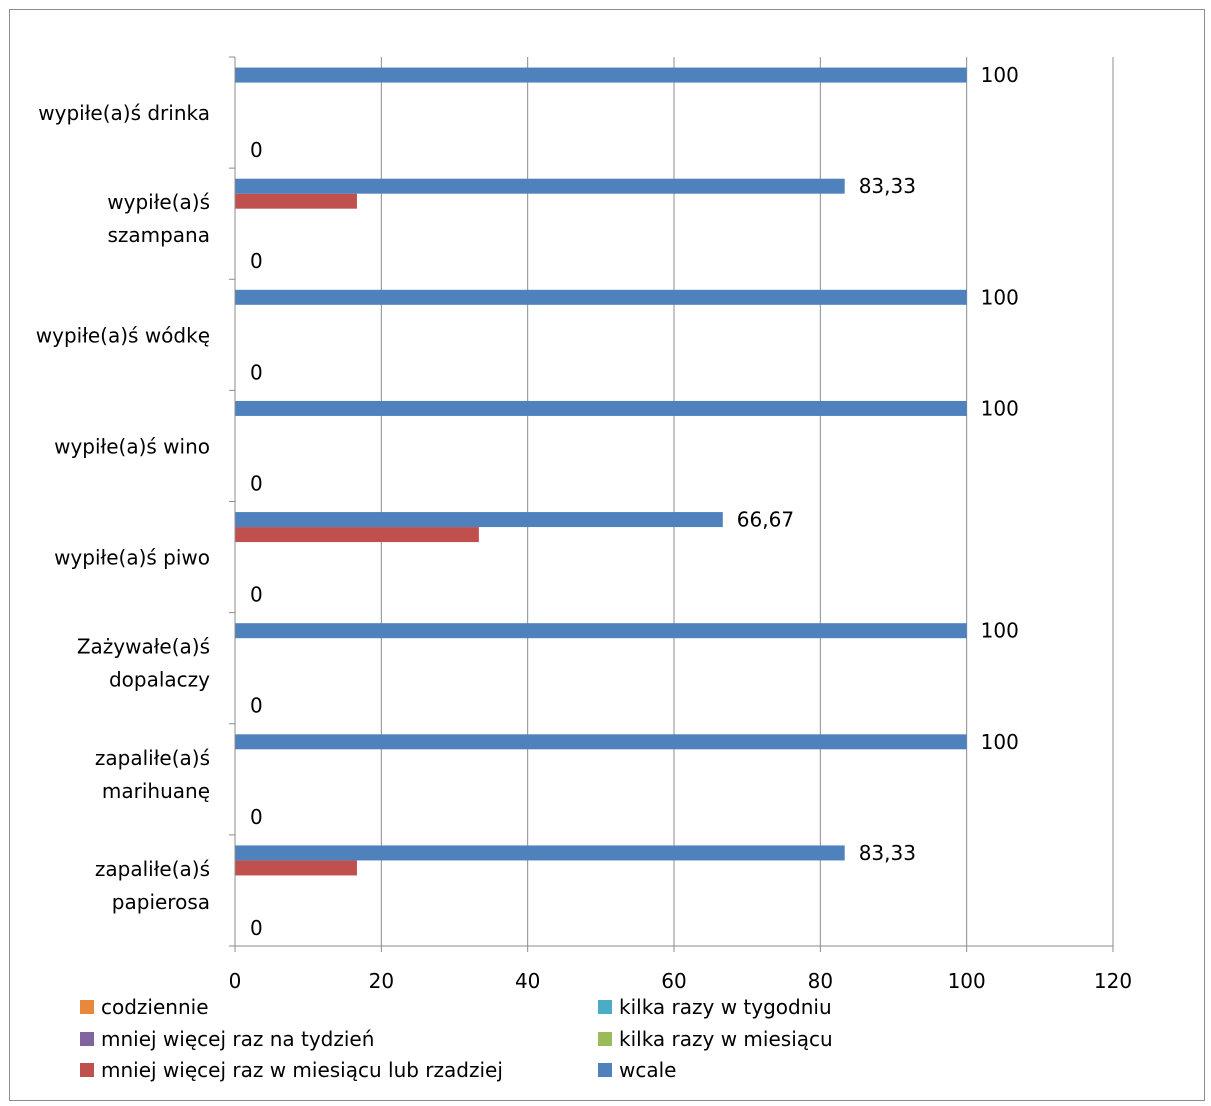 The width and height of the screenshot is (1211, 1106). What do you see at coordinates (381, 981) in the screenshot?
I see `x-tick-label: 20` at bounding box center [381, 981].